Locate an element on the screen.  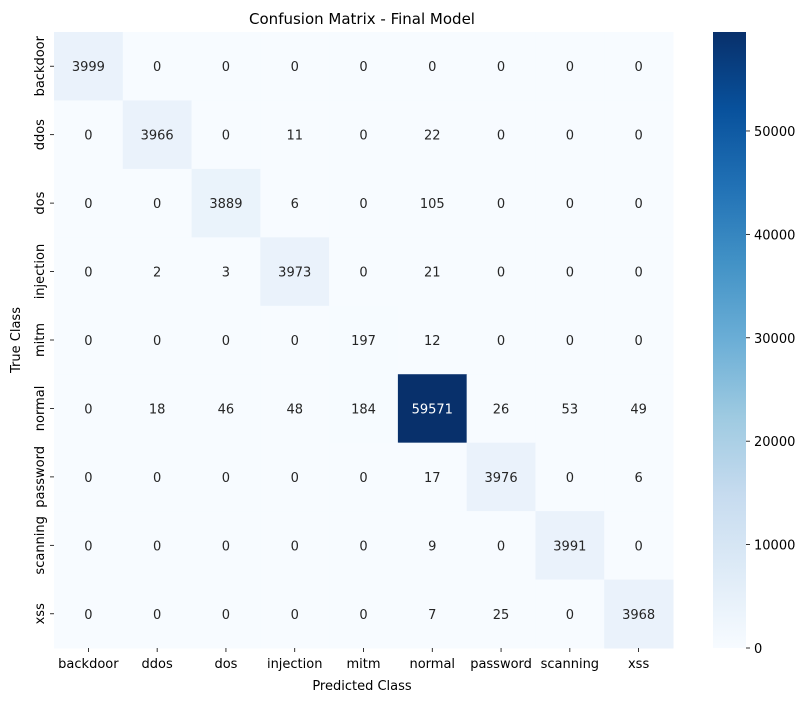
cell-value-label: 184 is located at coordinates (363, 409).